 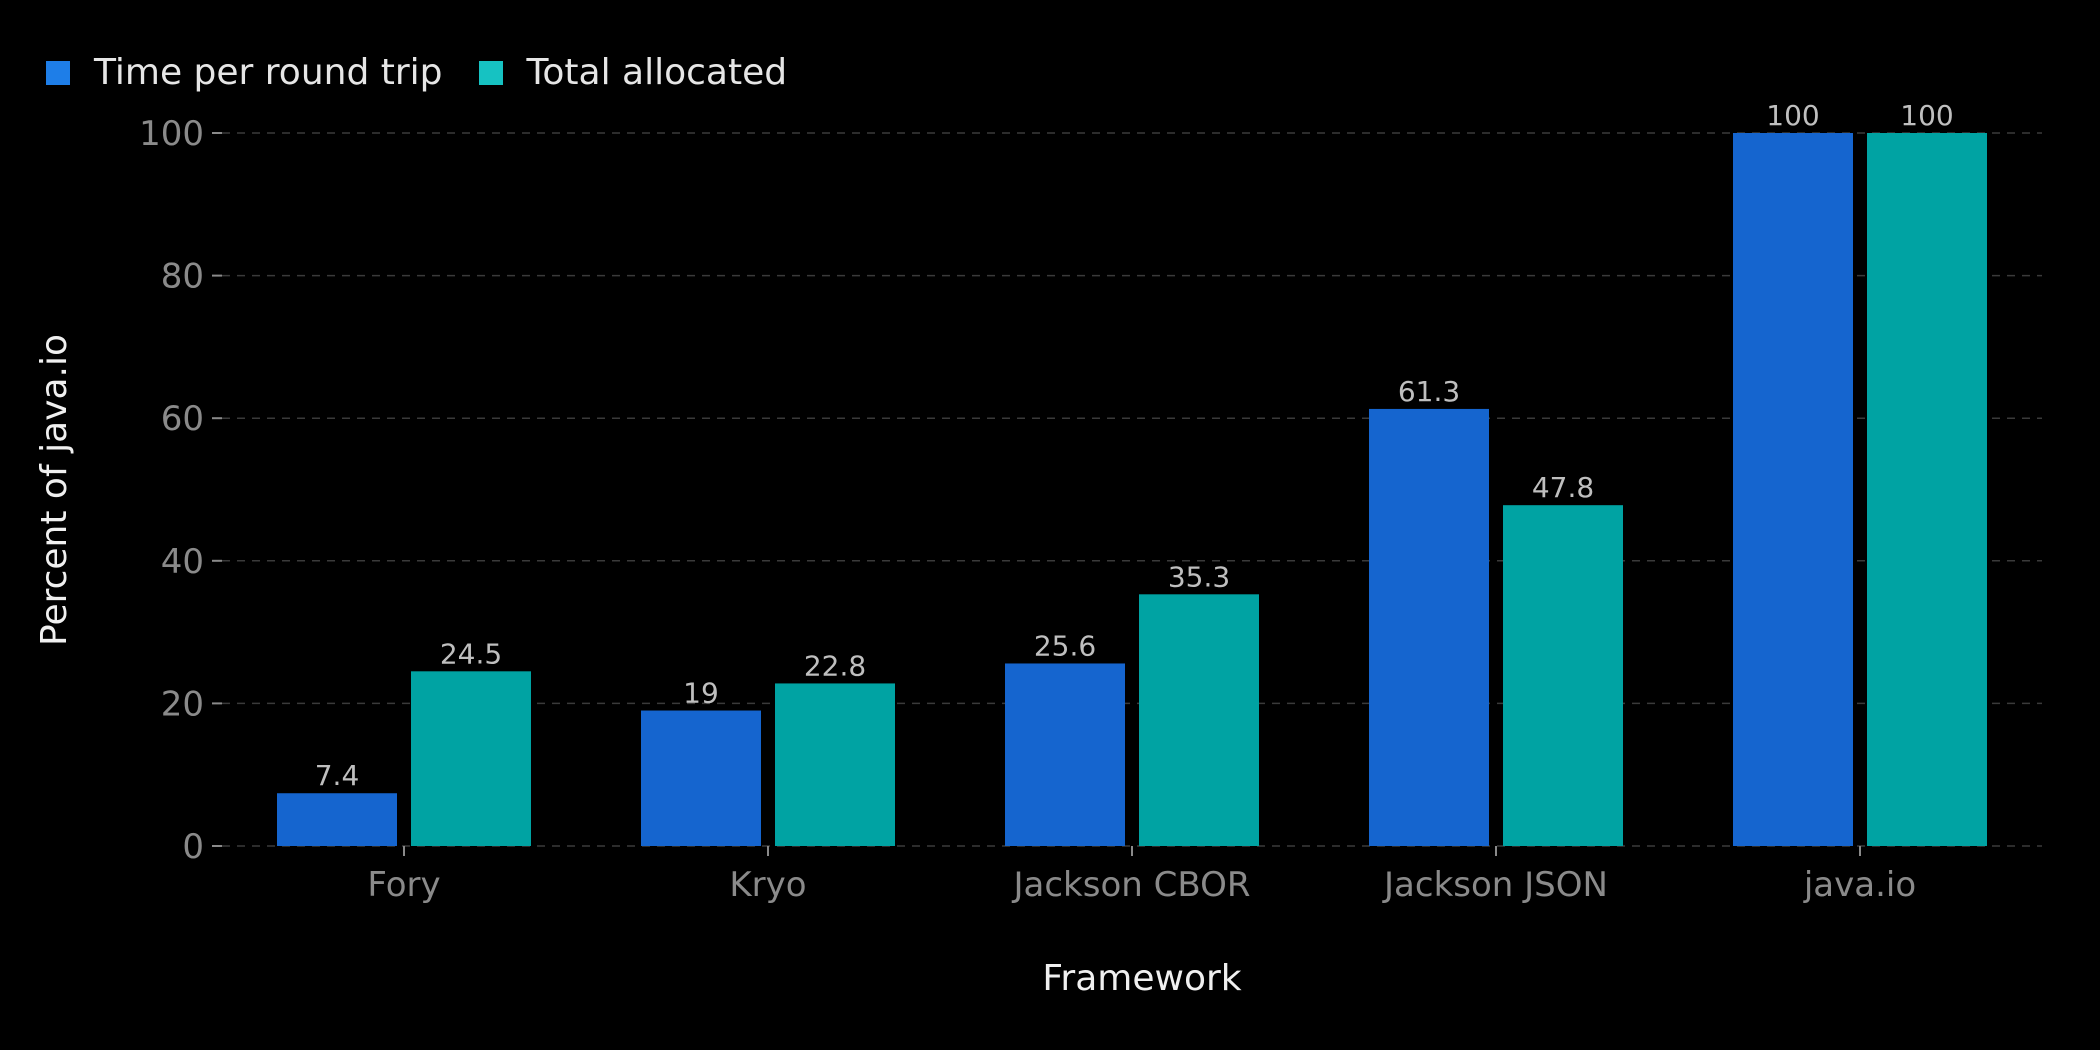 What do you see at coordinates (835, 665) in the screenshot?
I see `bar-value-label: 22.8` at bounding box center [835, 665].